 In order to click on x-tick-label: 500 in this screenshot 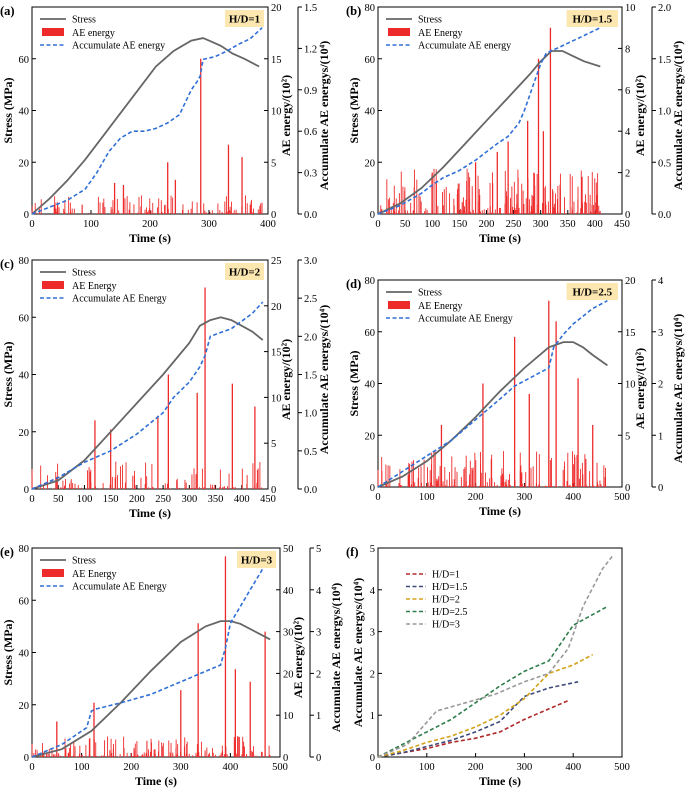, I will do `click(280, 767)`.